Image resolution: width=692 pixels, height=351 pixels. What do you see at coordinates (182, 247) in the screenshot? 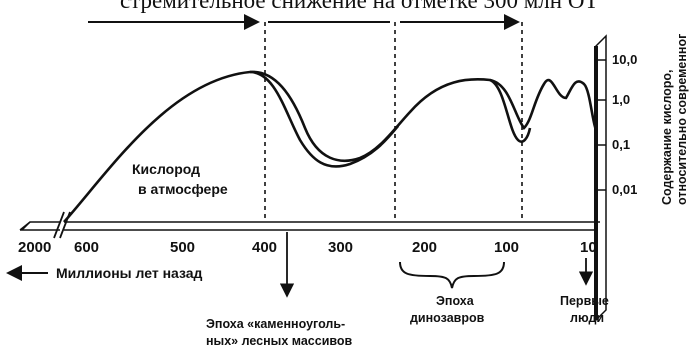
I see `x-tick-500: 500` at bounding box center [182, 247].